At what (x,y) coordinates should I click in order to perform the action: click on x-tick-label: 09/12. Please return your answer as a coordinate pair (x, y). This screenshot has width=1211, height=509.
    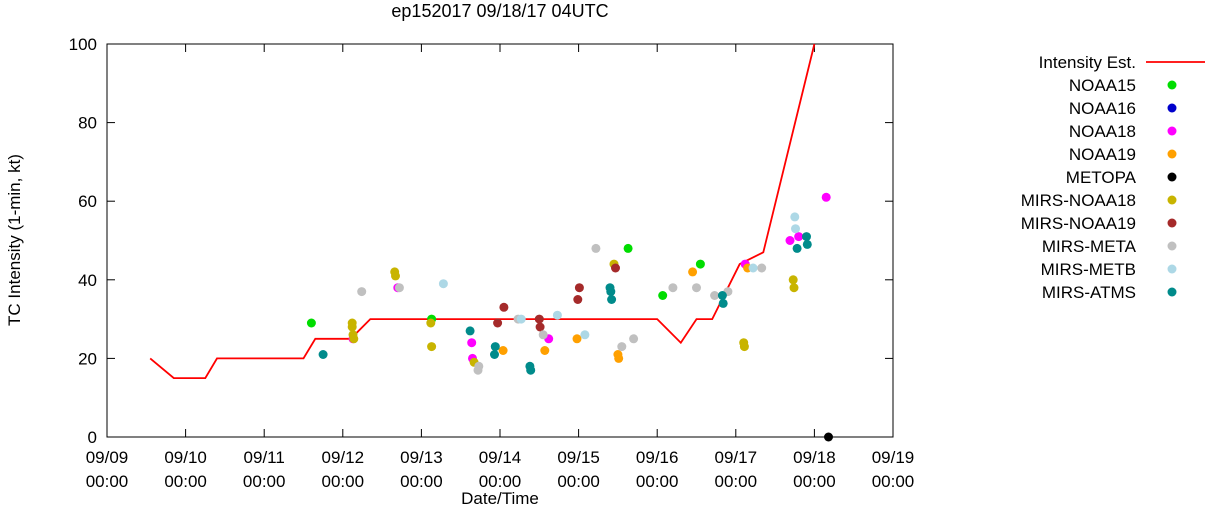
    Looking at the image, I should click on (343, 457).